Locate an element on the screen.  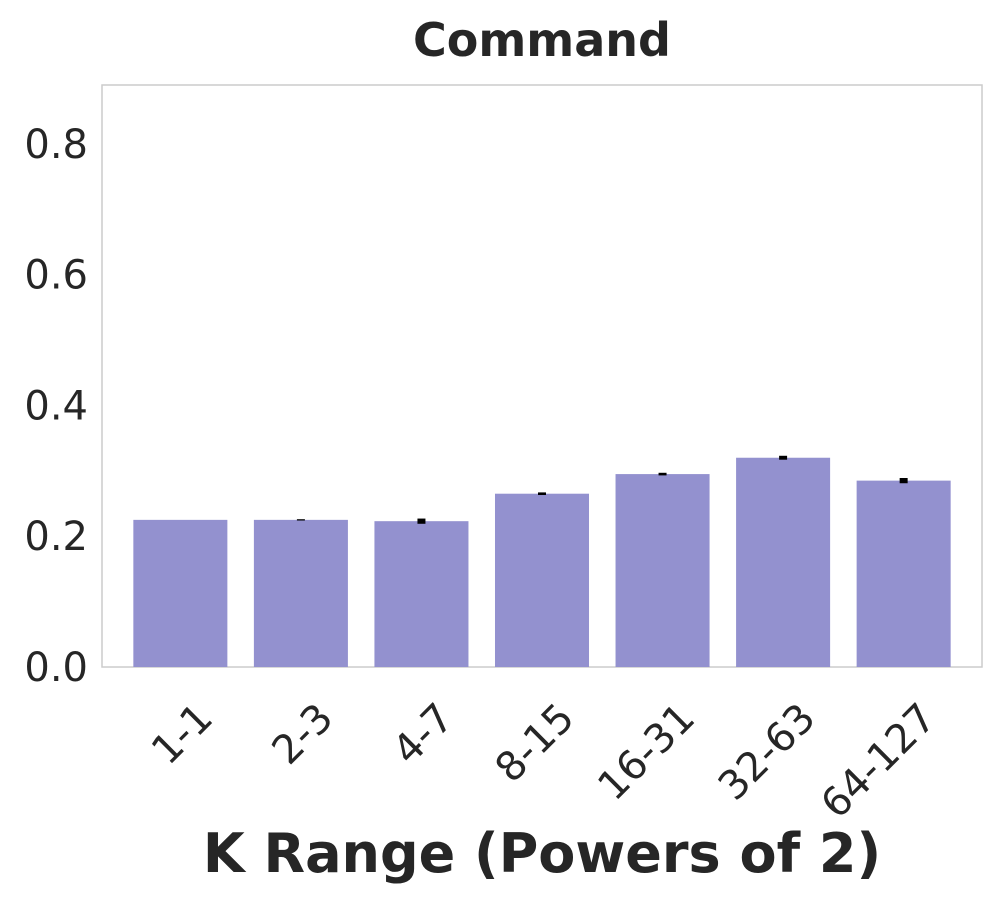
x-tick-label: 4-7 is located at coordinates (423, 734).